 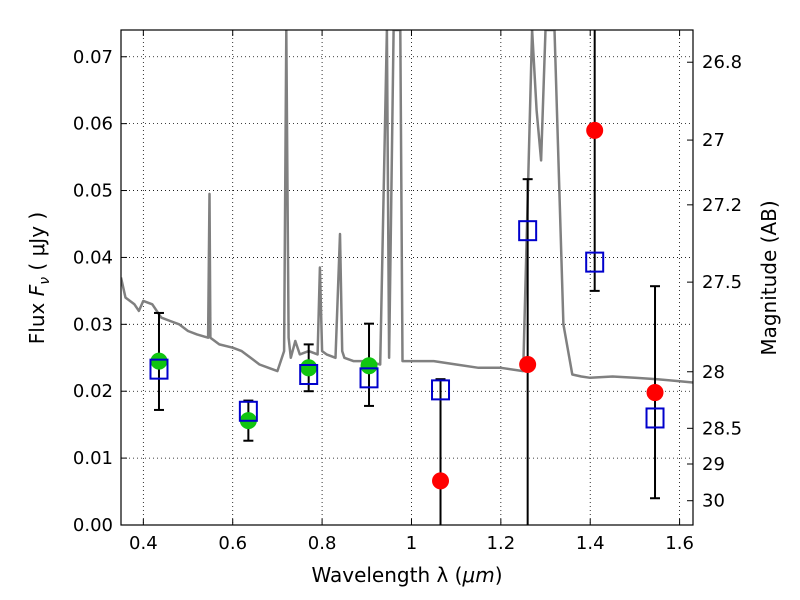 I want to click on x-tick-label: 1.4, so click(x=590, y=543).